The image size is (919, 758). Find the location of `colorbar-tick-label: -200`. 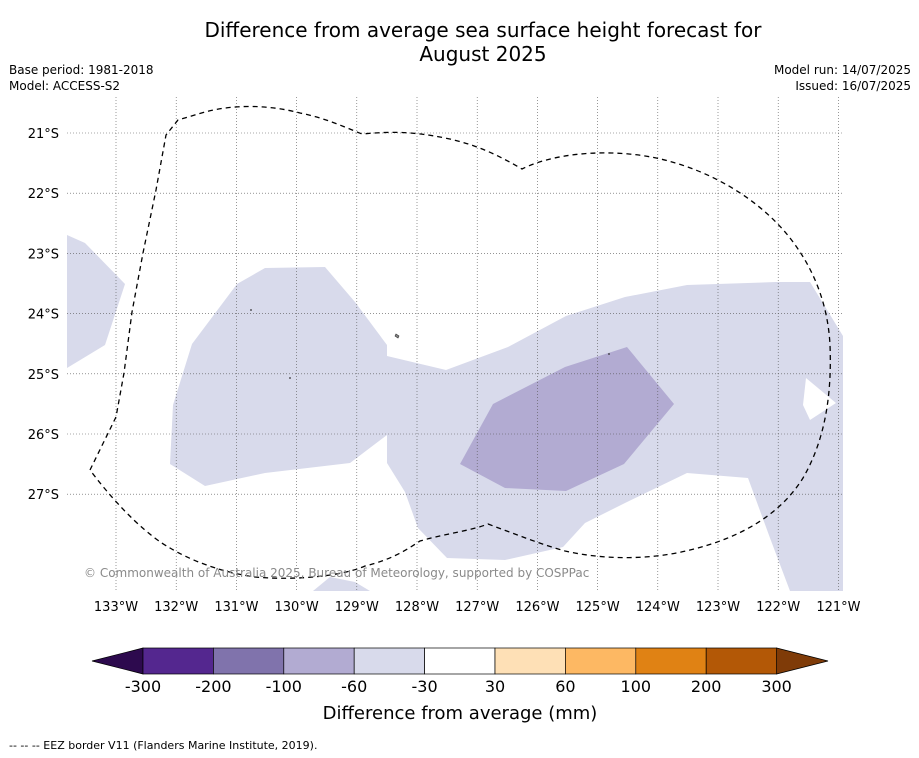

colorbar-tick-label: -200 is located at coordinates (213, 686).